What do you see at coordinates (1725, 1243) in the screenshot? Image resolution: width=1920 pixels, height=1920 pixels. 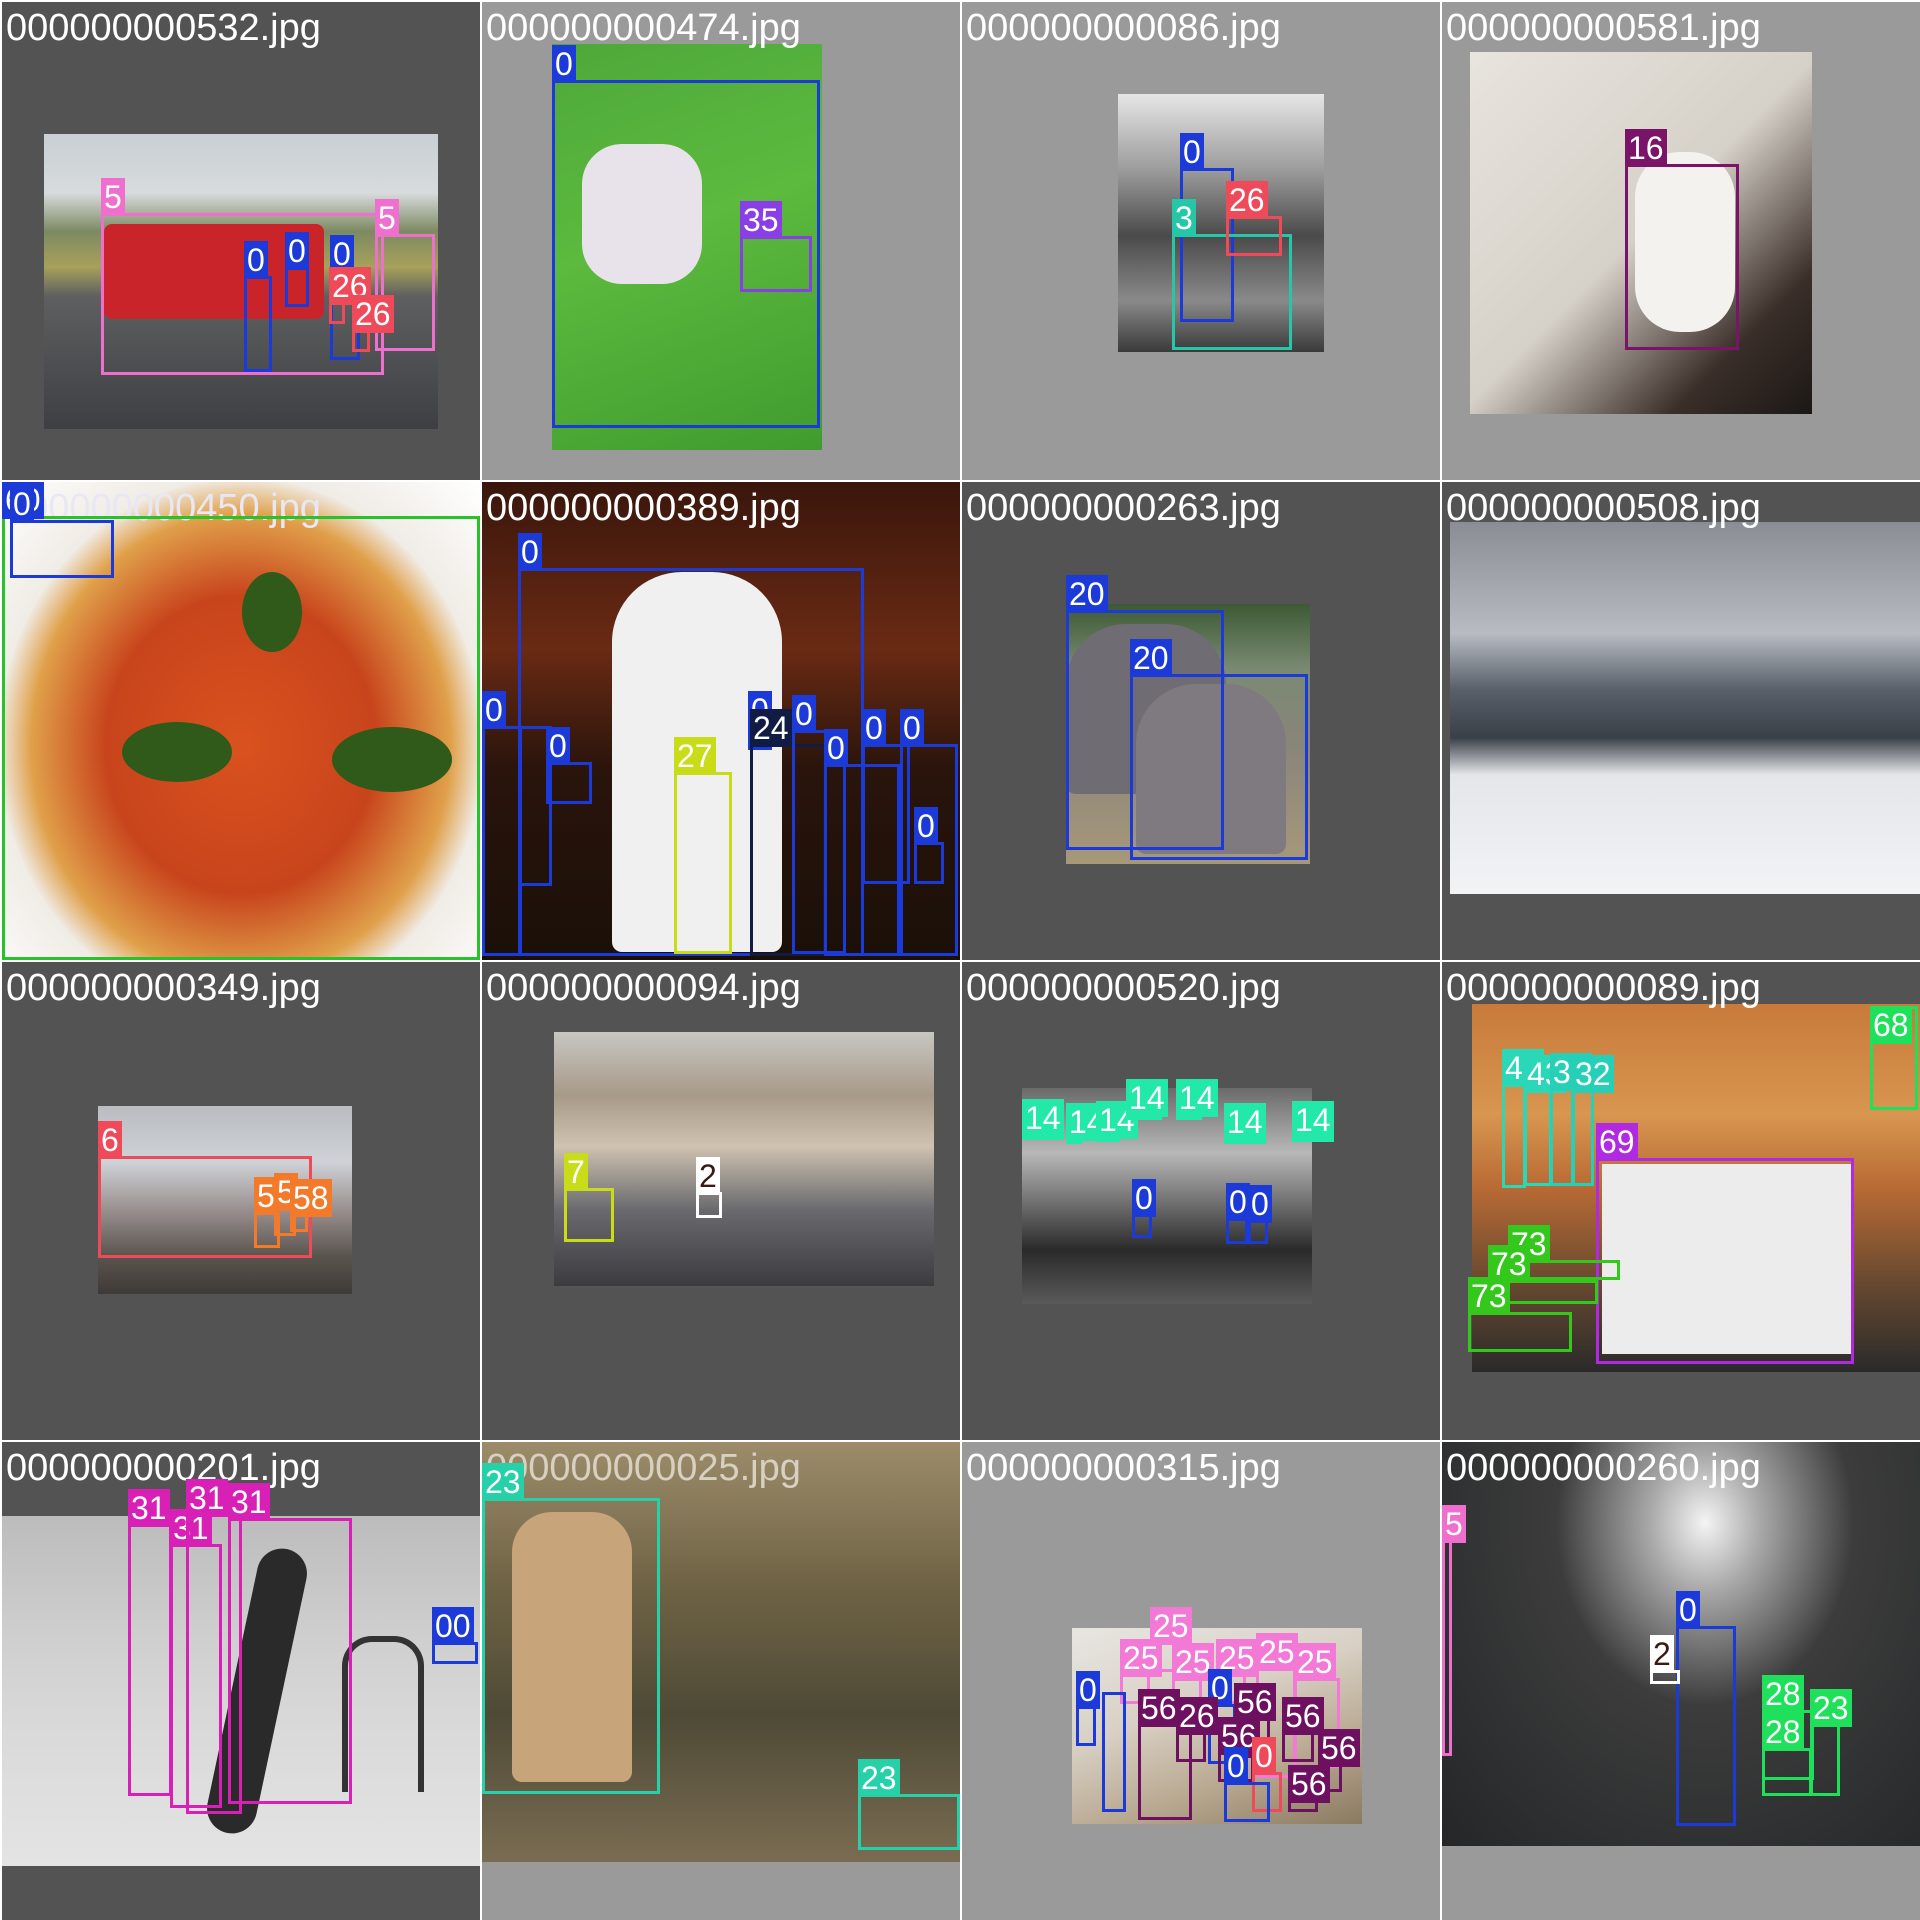 I see `detection-box: 69` at bounding box center [1725, 1243].